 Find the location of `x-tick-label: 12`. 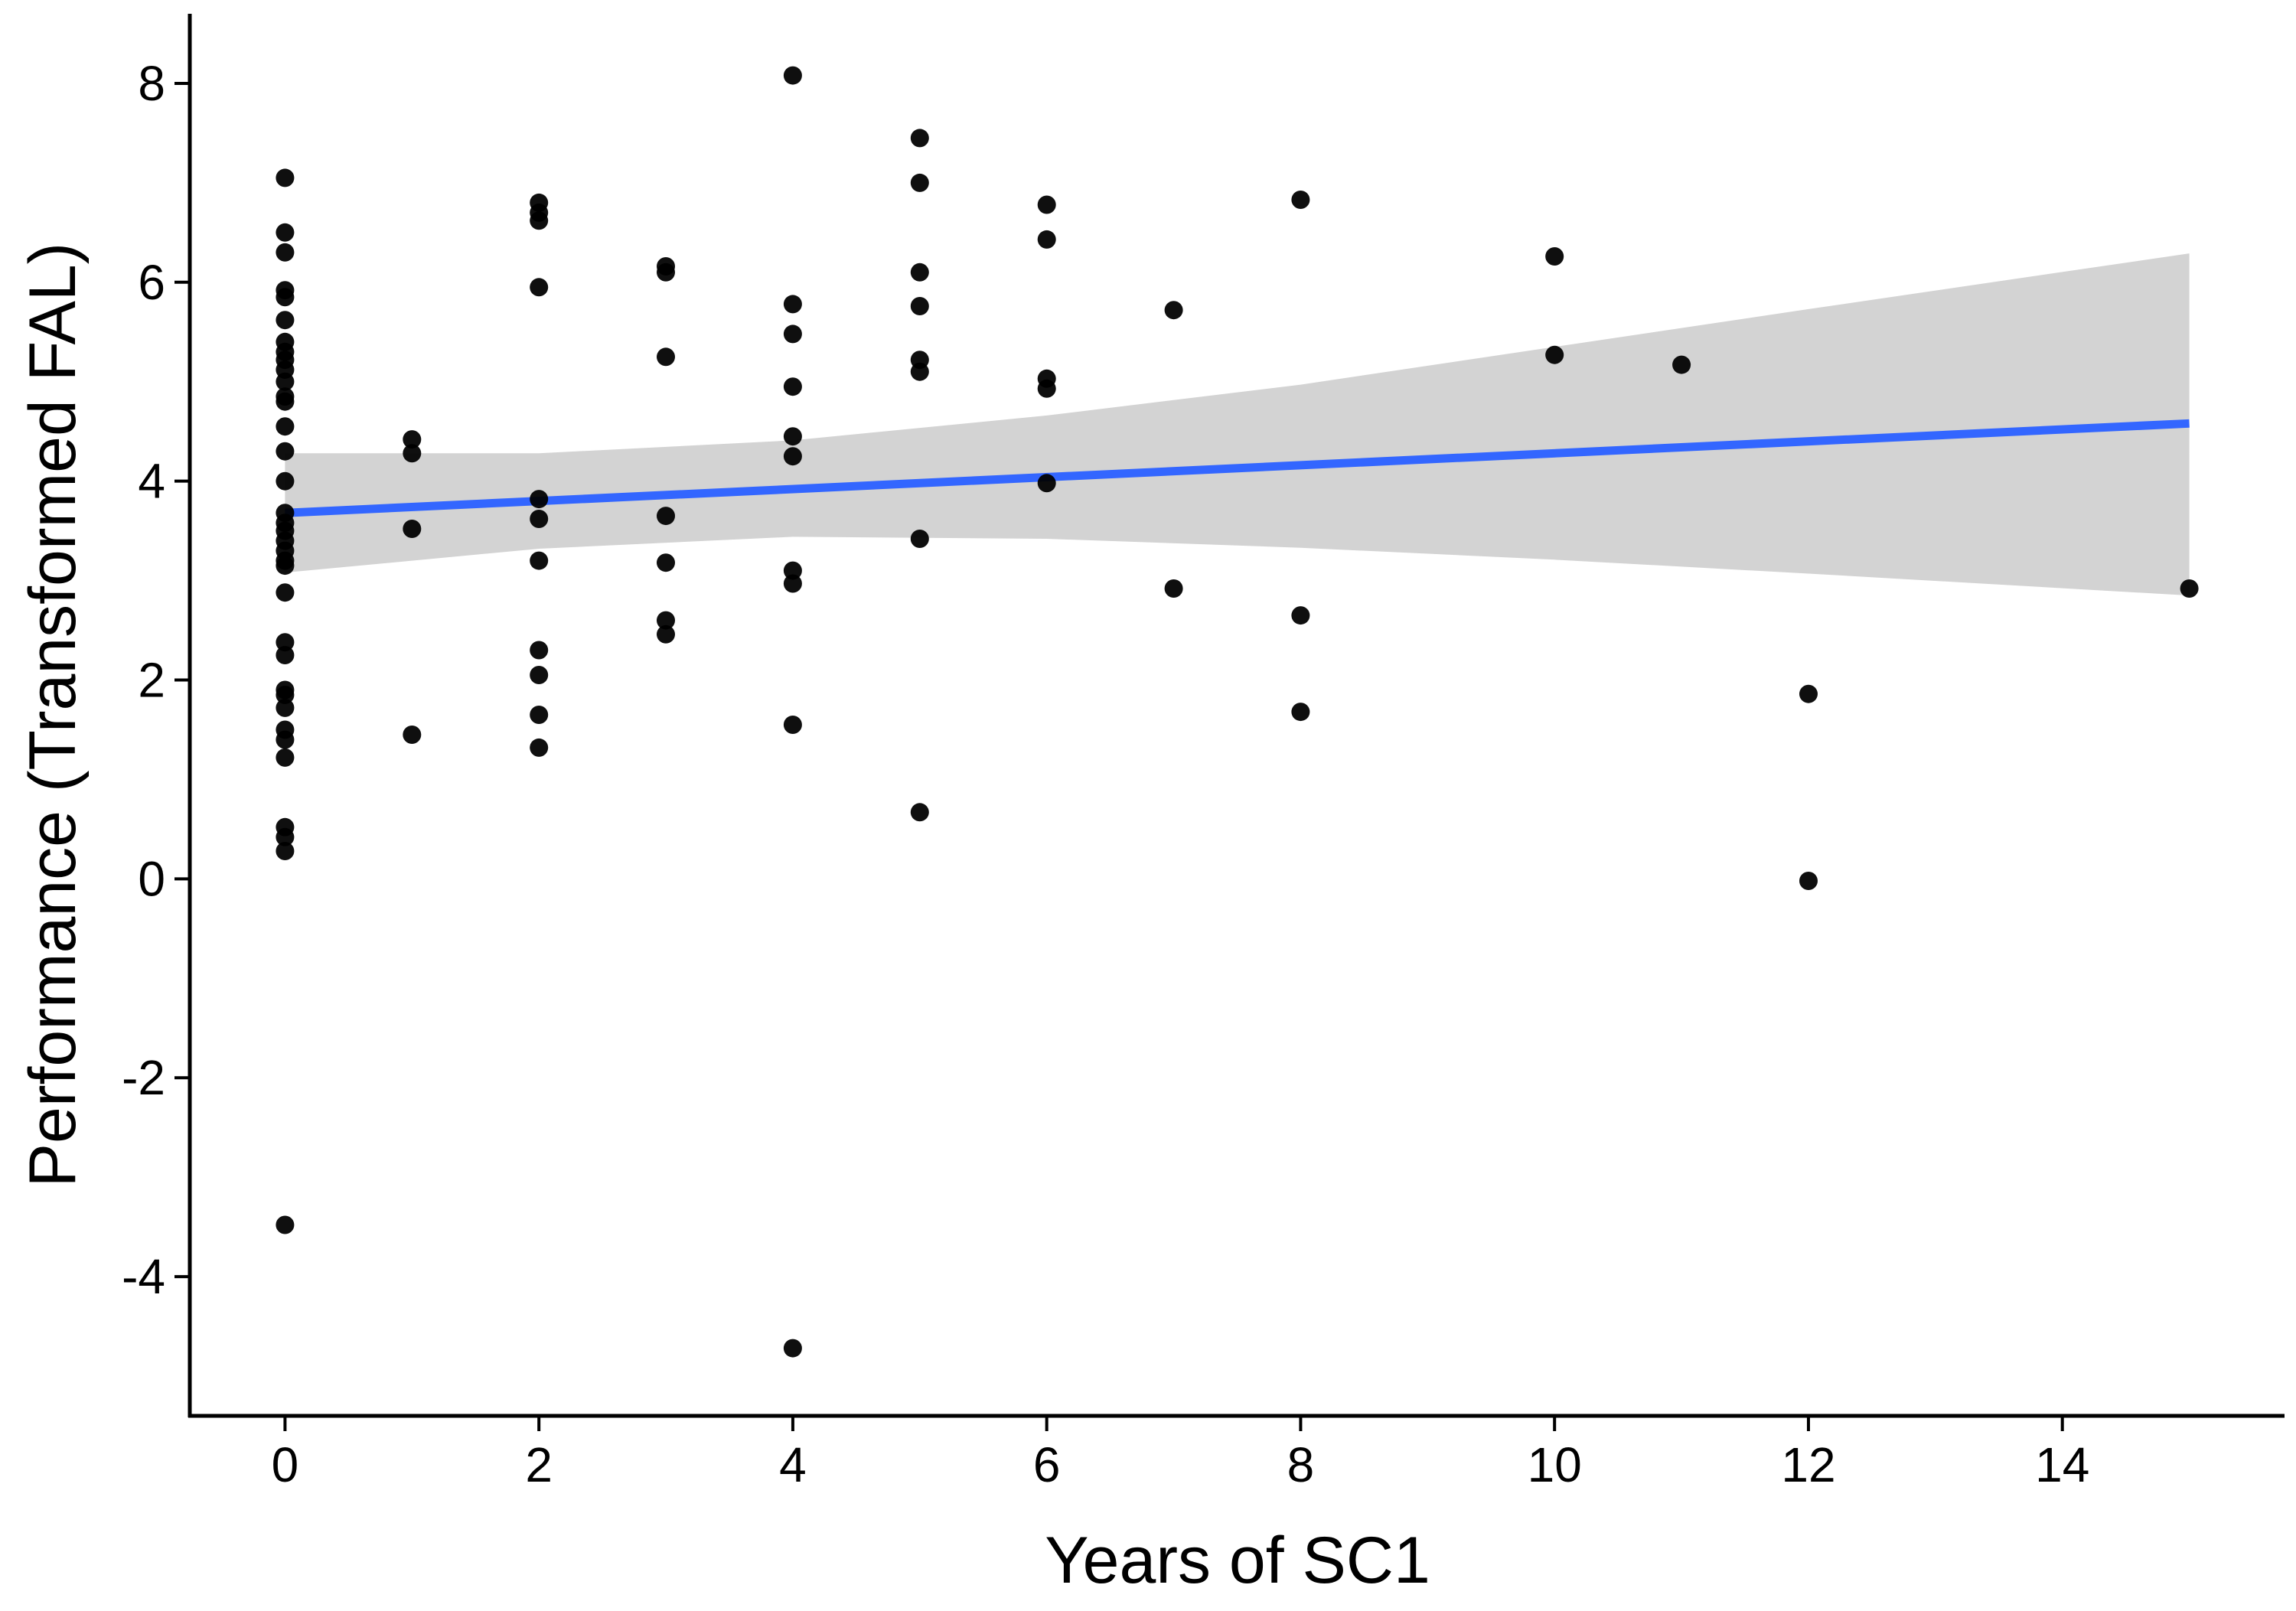

x-tick-label: 12 is located at coordinates (1808, 1464).